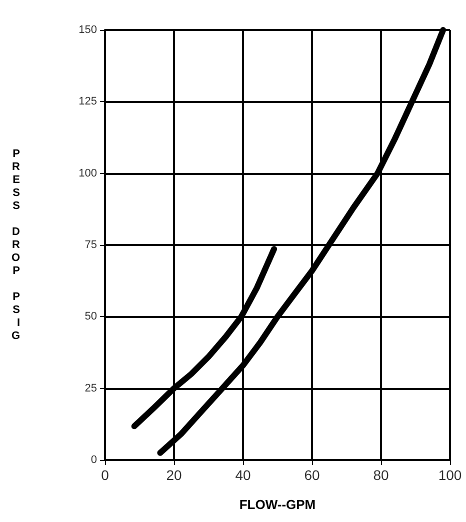 The width and height of the screenshot is (466, 522). What do you see at coordinates (90, 388) in the screenshot?
I see `y-tick-label: 25` at bounding box center [90, 388].